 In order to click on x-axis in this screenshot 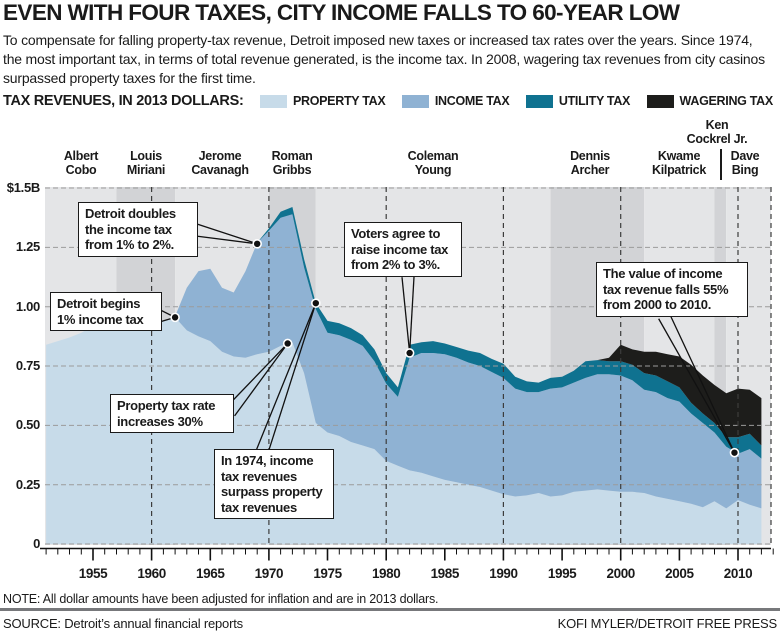, I will do `click(407, 554)`.